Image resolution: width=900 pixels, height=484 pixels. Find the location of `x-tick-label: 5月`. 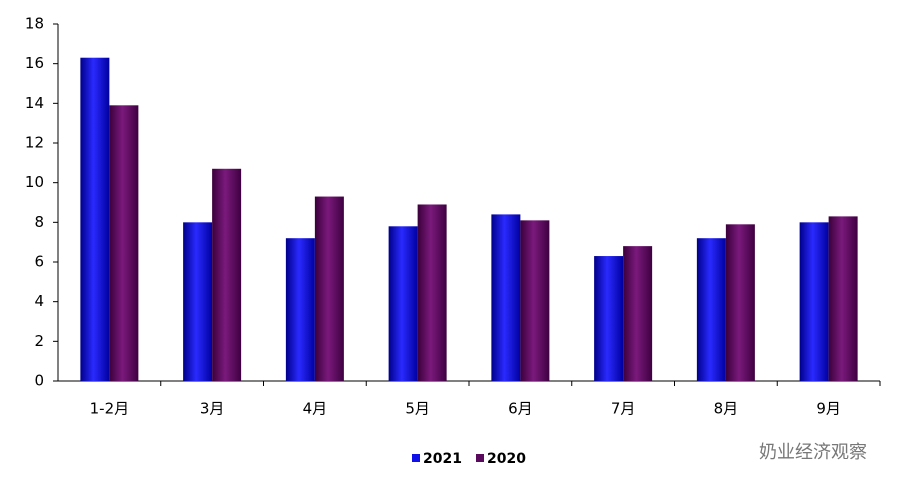

x-tick-label: 5月 is located at coordinates (417, 409).